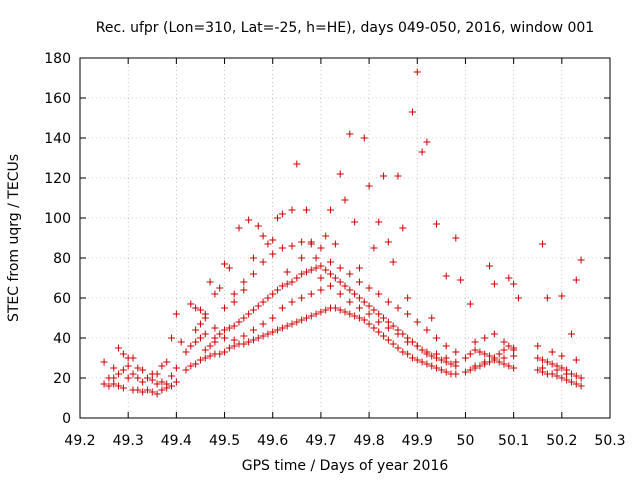 Image resolution: width=640 pixels, height=480 pixels. I want to click on x-tick-label: 49.9, so click(417, 441).